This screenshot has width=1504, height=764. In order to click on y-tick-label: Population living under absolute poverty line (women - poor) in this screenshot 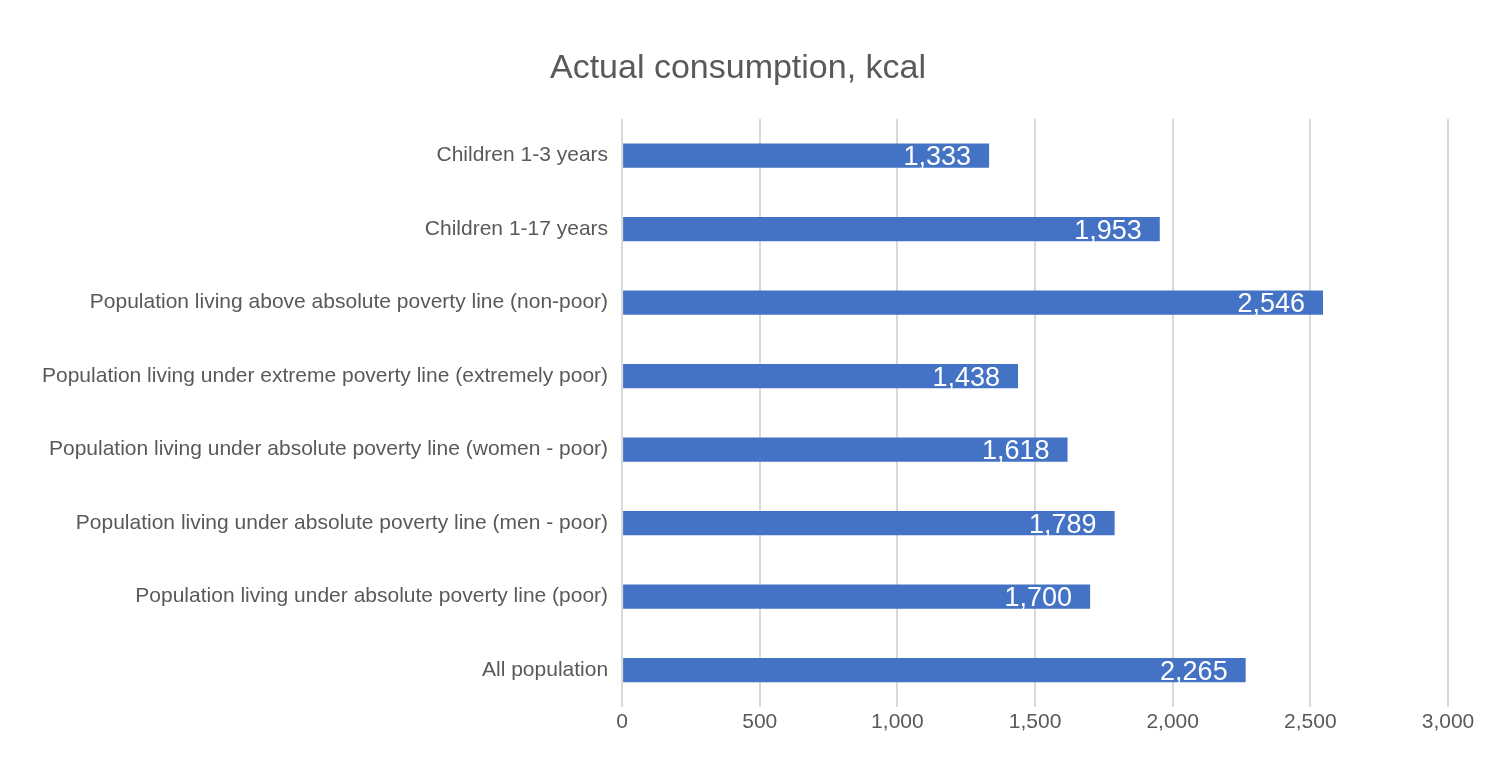, I will do `click(328, 448)`.